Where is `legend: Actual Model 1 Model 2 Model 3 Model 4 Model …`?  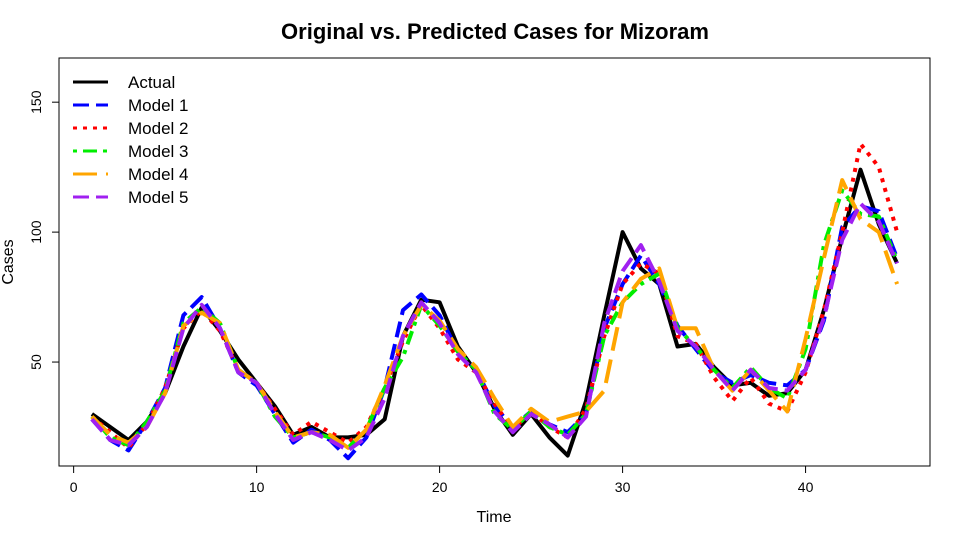
legend: Actual Model 1 Model 2 Model 3 Model 4 Model … is located at coordinates (130, 140).